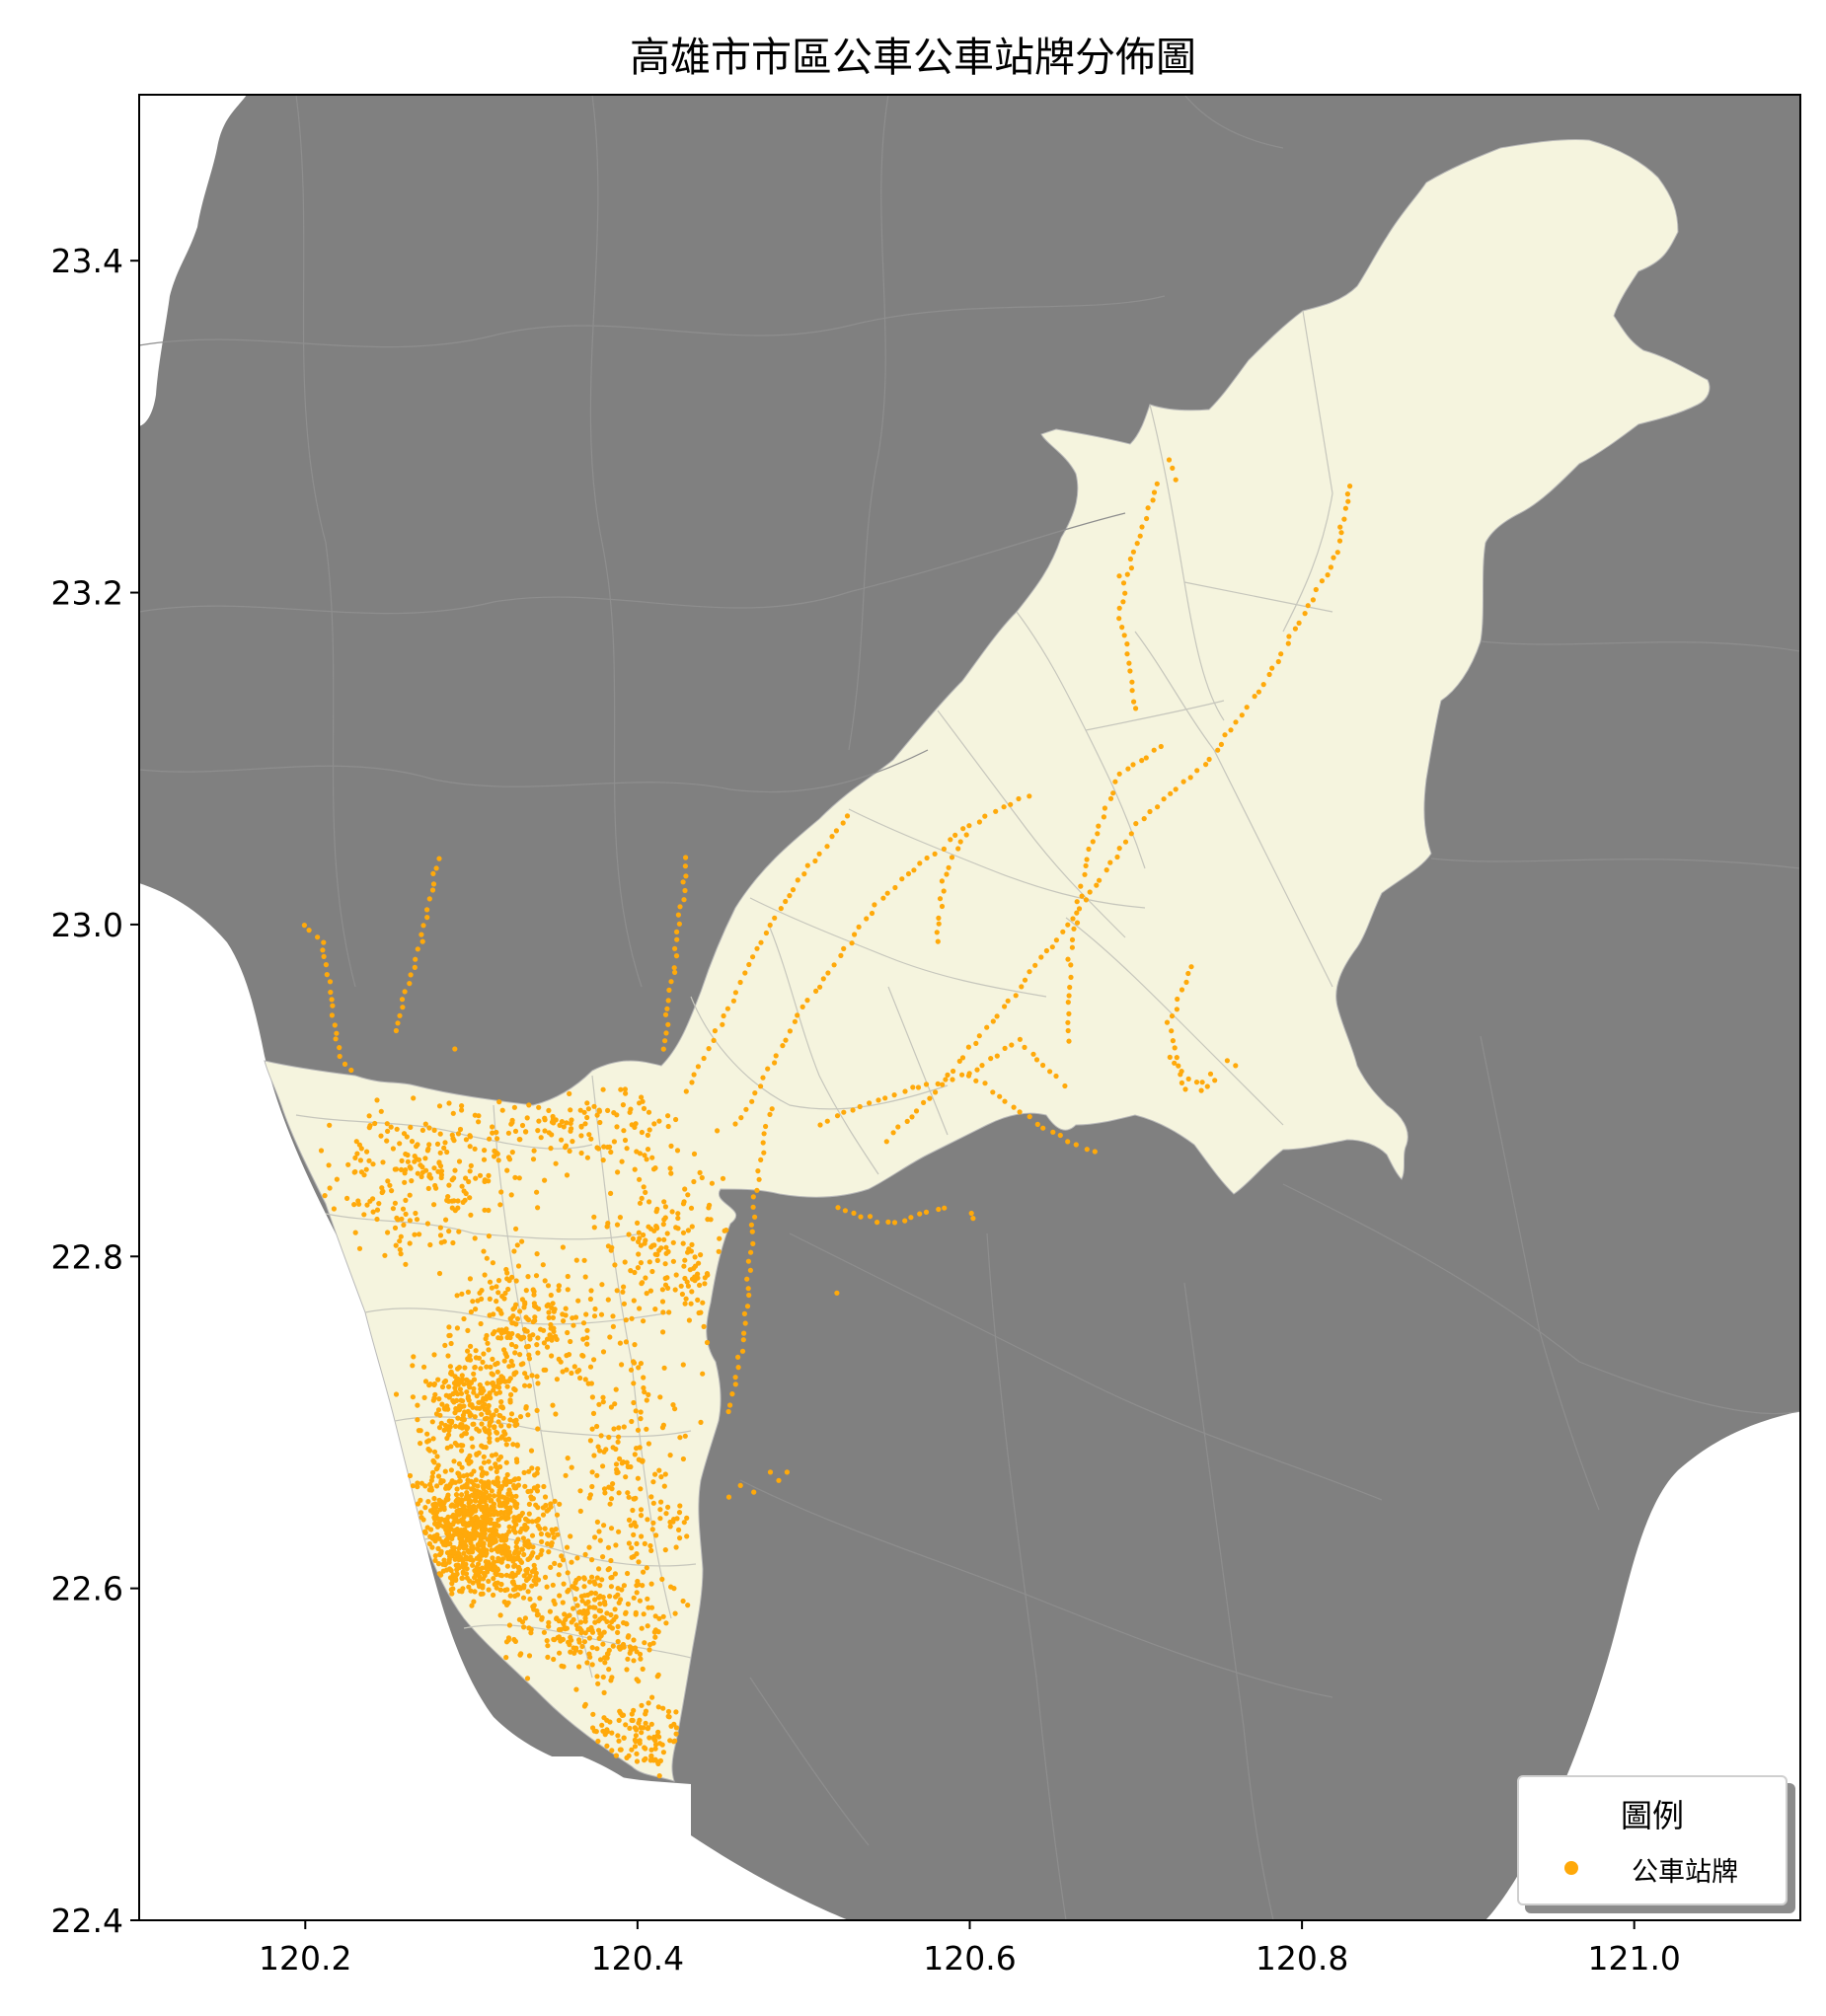  What do you see at coordinates (1685, 1873) in the screenshot?
I see `legend-label: 公車站牌` at bounding box center [1685, 1873].